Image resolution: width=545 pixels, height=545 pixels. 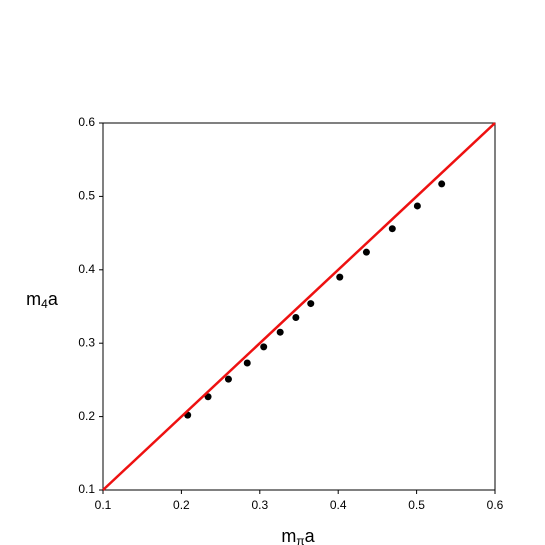 What do you see at coordinates (103, 505) in the screenshot?
I see `x-tick-label: 0.1` at bounding box center [103, 505].